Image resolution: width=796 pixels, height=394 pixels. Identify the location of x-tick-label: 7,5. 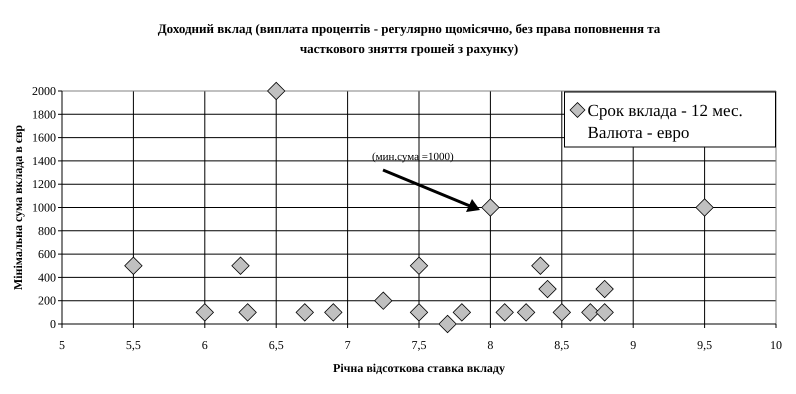
(419, 345).